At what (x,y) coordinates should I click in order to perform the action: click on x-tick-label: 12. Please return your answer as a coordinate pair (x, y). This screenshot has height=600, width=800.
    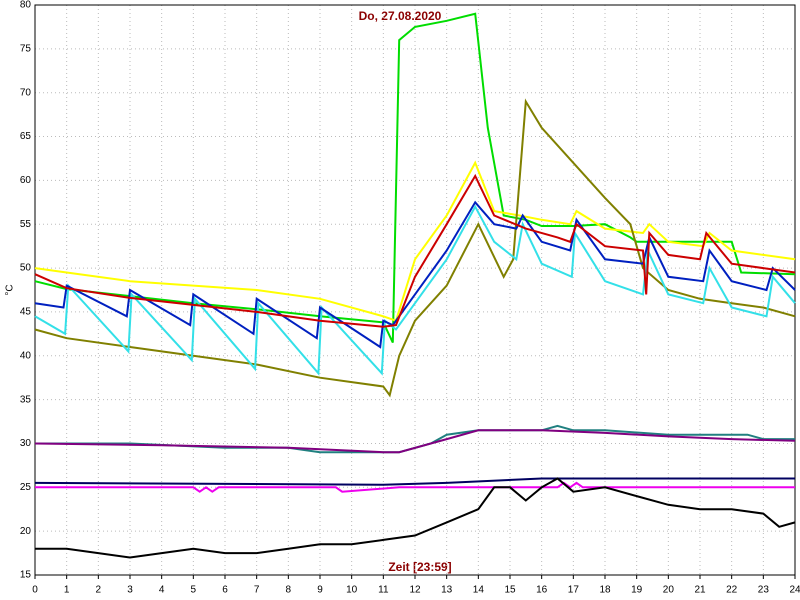
    Looking at the image, I should click on (415, 590).